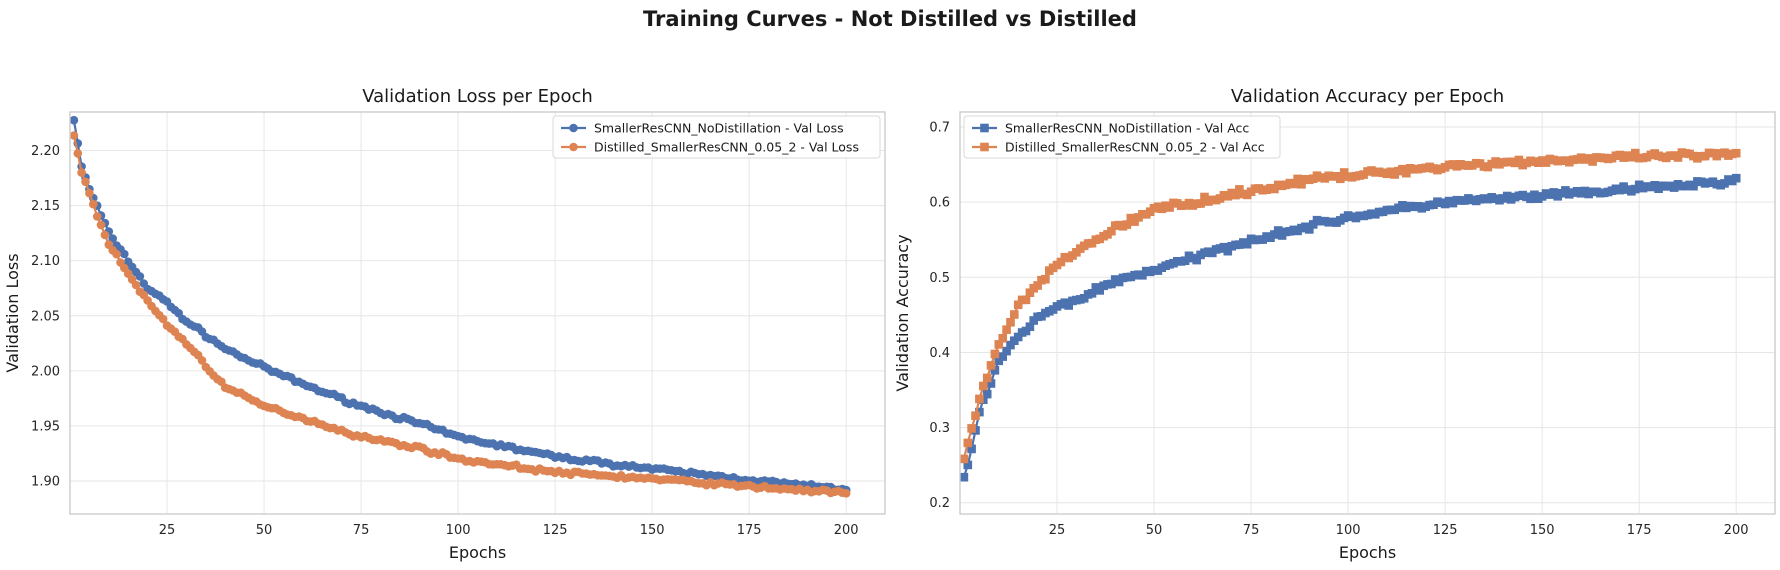  Describe the element at coordinates (939, 428) in the screenshot. I see `y-tick-label: 0.3` at that location.